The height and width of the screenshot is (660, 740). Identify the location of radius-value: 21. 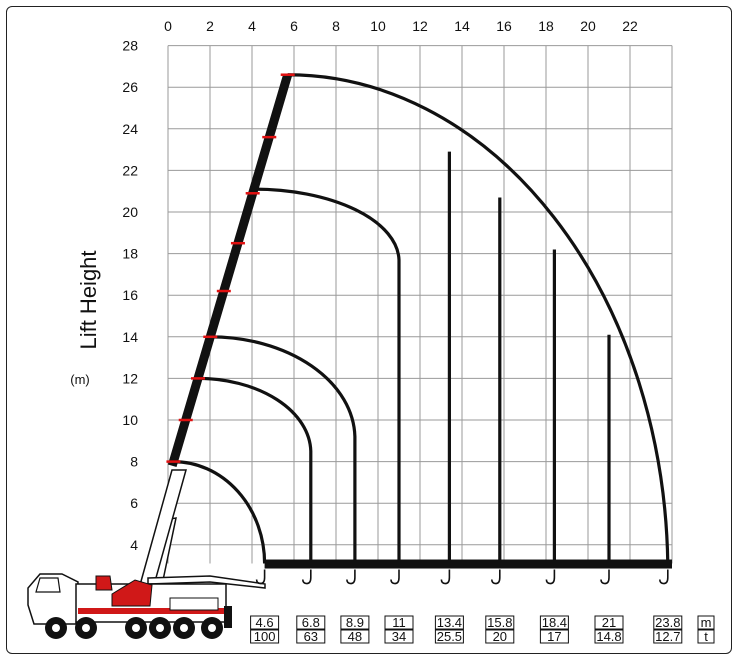
(609, 622).